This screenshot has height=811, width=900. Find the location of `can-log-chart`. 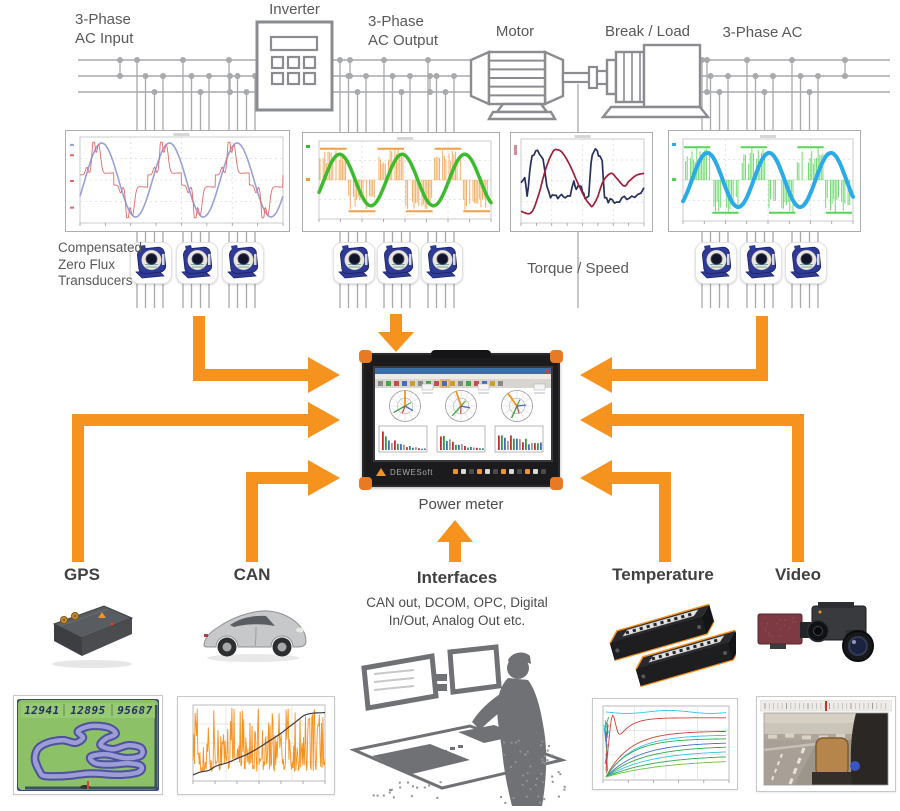

can-log-chart is located at coordinates (256, 745).